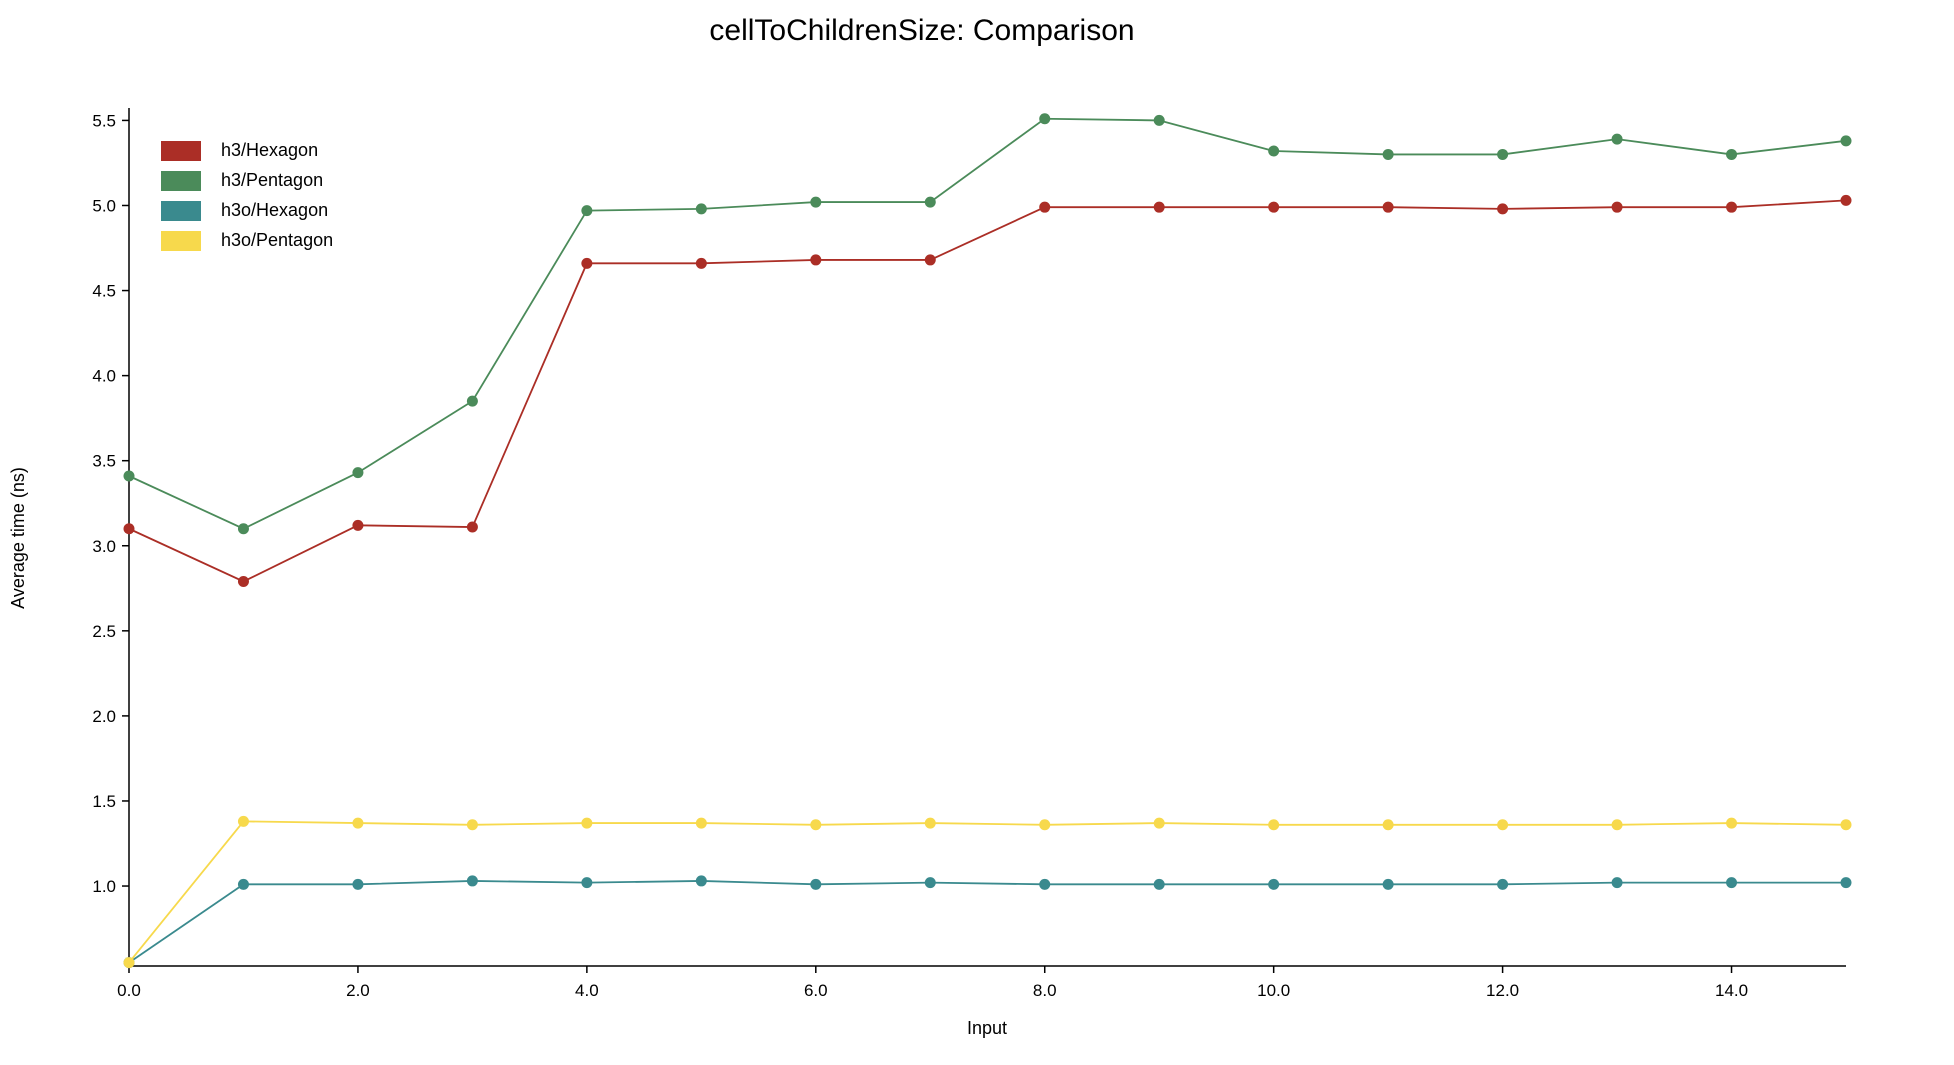 This screenshot has width=1954, height=1065. Describe the element at coordinates (104, 801) in the screenshot. I see `y-tick-label: 1.5` at that location.